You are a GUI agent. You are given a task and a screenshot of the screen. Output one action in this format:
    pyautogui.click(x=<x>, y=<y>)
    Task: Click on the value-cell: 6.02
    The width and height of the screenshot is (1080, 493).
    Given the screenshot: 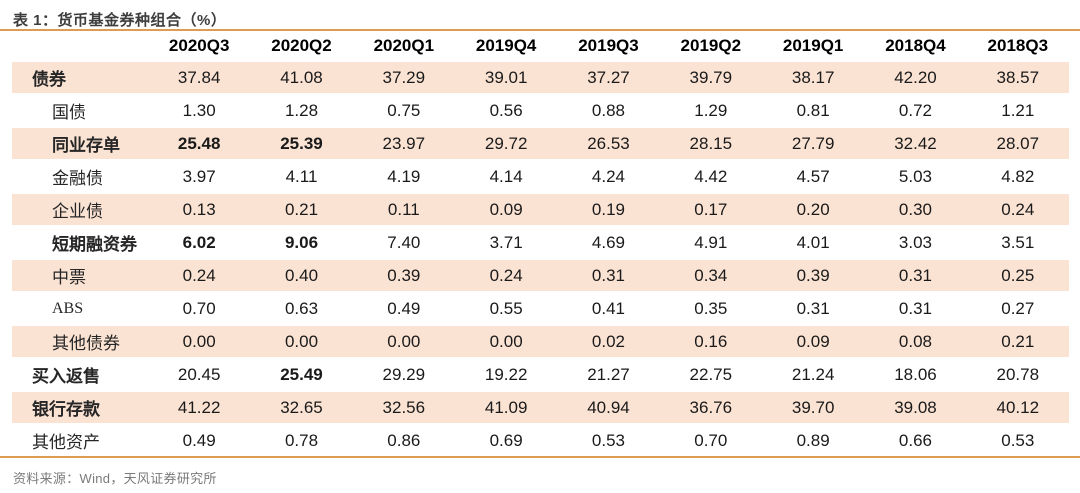 What is the action you would take?
    pyautogui.click(x=199, y=242)
    